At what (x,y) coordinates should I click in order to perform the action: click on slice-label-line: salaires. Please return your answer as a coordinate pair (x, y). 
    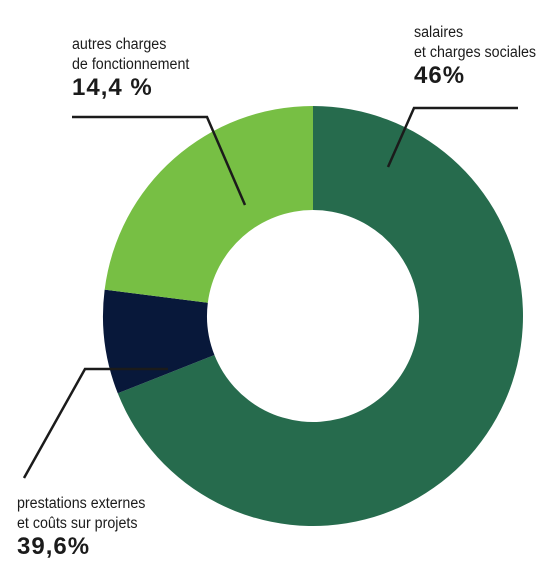
    Looking at the image, I should click on (439, 32).